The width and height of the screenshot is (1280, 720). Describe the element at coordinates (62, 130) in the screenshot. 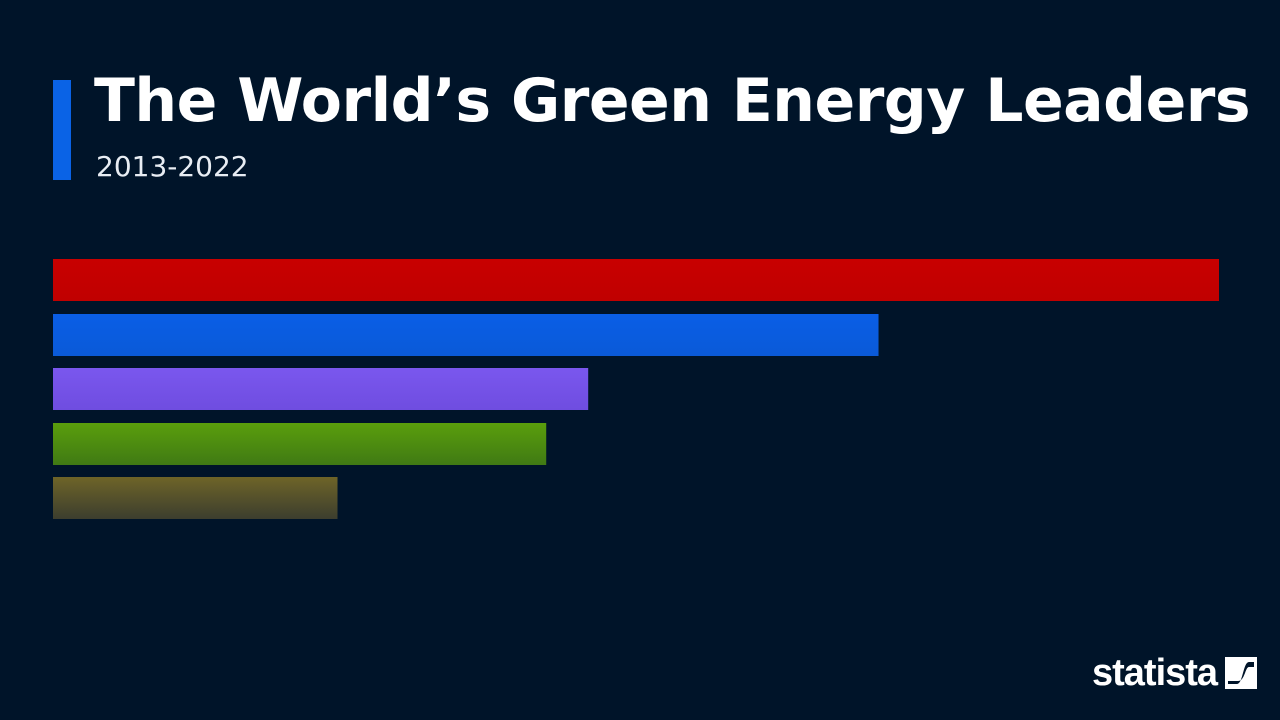

I see `title-accent-bar` at that location.